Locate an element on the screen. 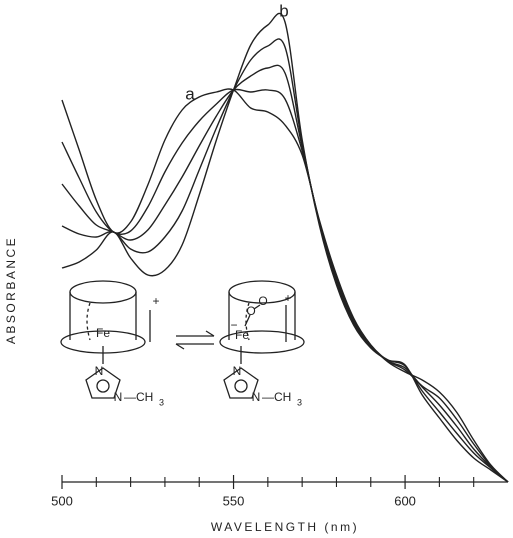  x-tick-label: 550 is located at coordinates (234, 500).